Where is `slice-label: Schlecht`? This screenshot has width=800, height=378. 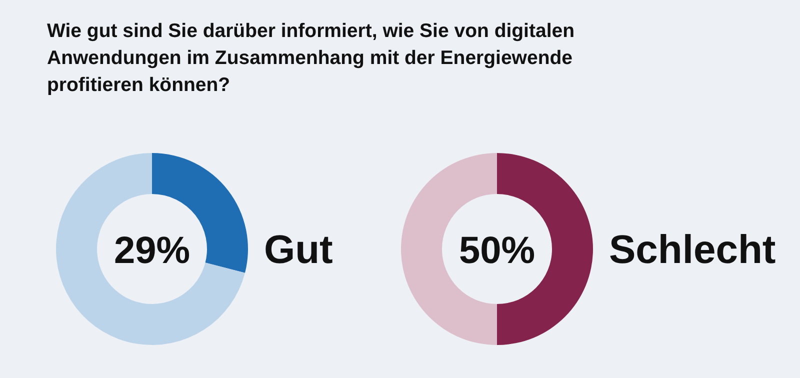
slice-label: Schlecht is located at coordinates (692, 250).